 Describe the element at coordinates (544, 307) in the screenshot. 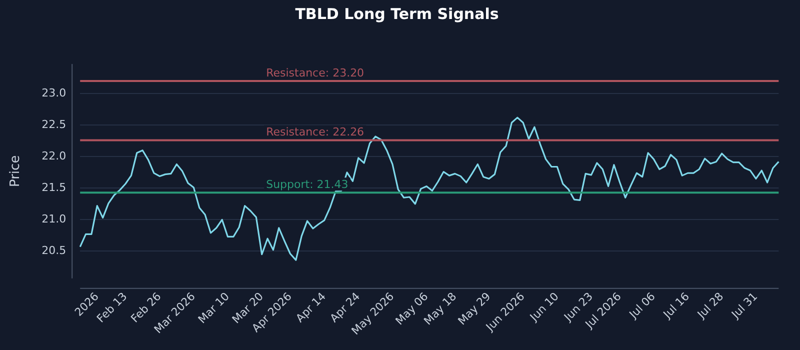

I see `x-tick-label: Jun 10` at that location.